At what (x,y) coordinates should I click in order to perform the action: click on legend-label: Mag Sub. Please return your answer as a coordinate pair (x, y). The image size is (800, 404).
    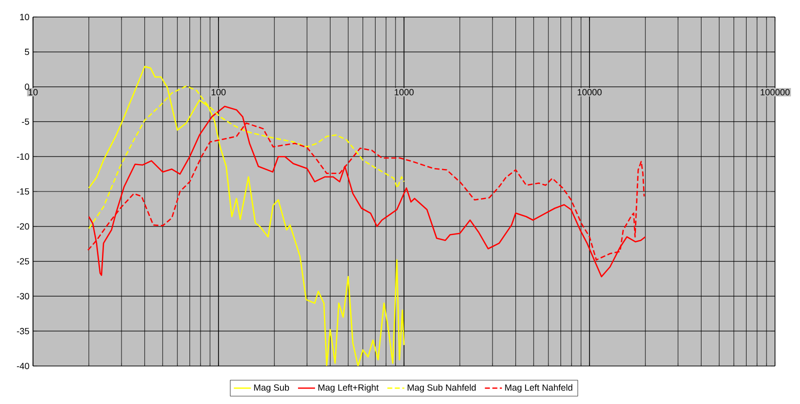
    Looking at the image, I should click on (272, 388).